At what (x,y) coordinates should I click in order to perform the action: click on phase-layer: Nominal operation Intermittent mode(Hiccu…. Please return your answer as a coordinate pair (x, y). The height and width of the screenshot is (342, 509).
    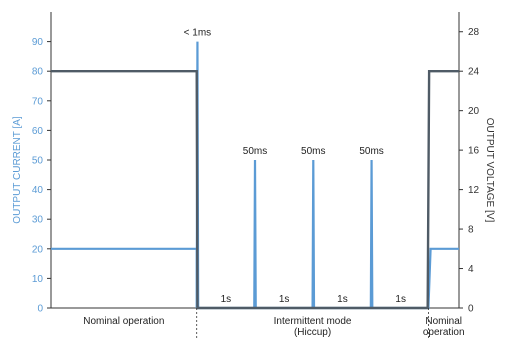
    Looking at the image, I should click on (273, 324).